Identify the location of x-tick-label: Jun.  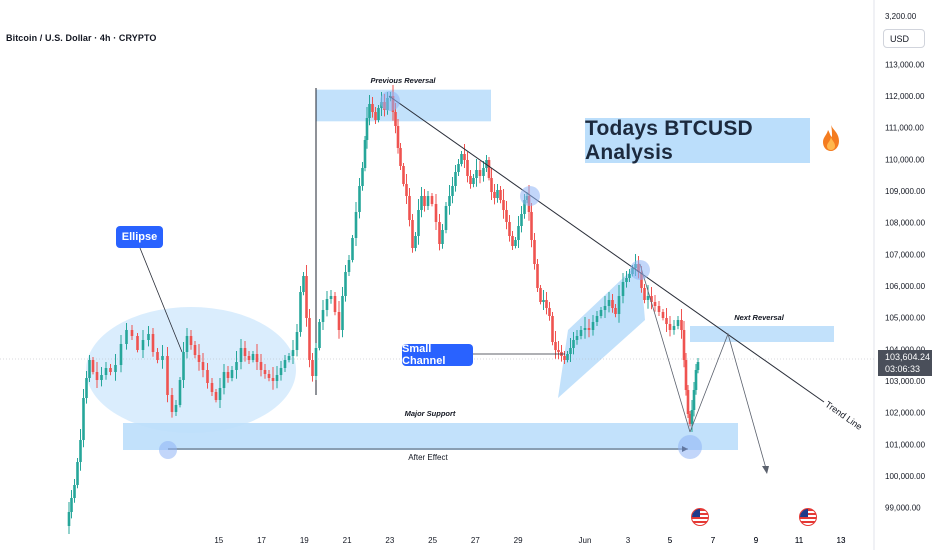
(585, 540).